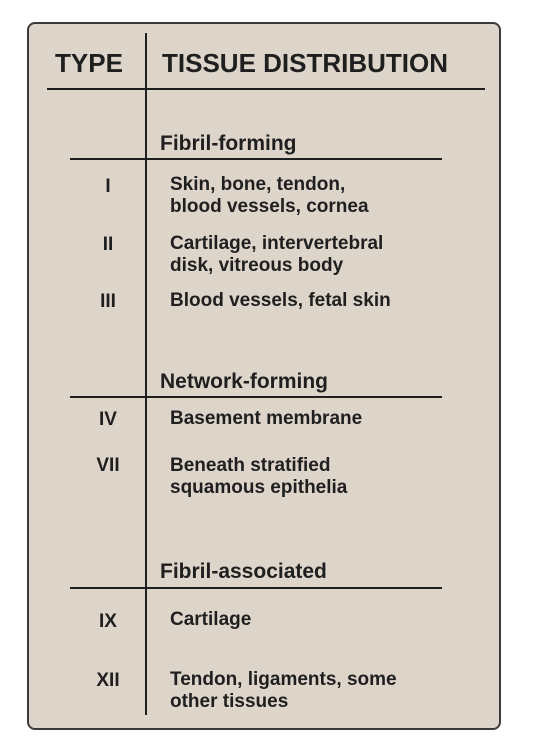 This screenshot has height=746, width=536. I want to click on row-distribution: Basement membrane, so click(266, 418).